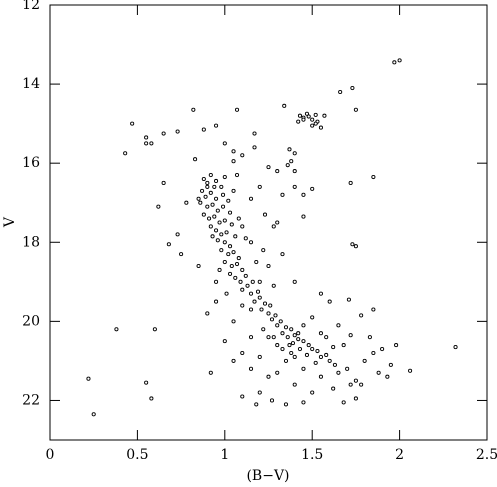  Describe the element at coordinates (31, 163) in the screenshot. I see `y-tick-label: 16` at that location.